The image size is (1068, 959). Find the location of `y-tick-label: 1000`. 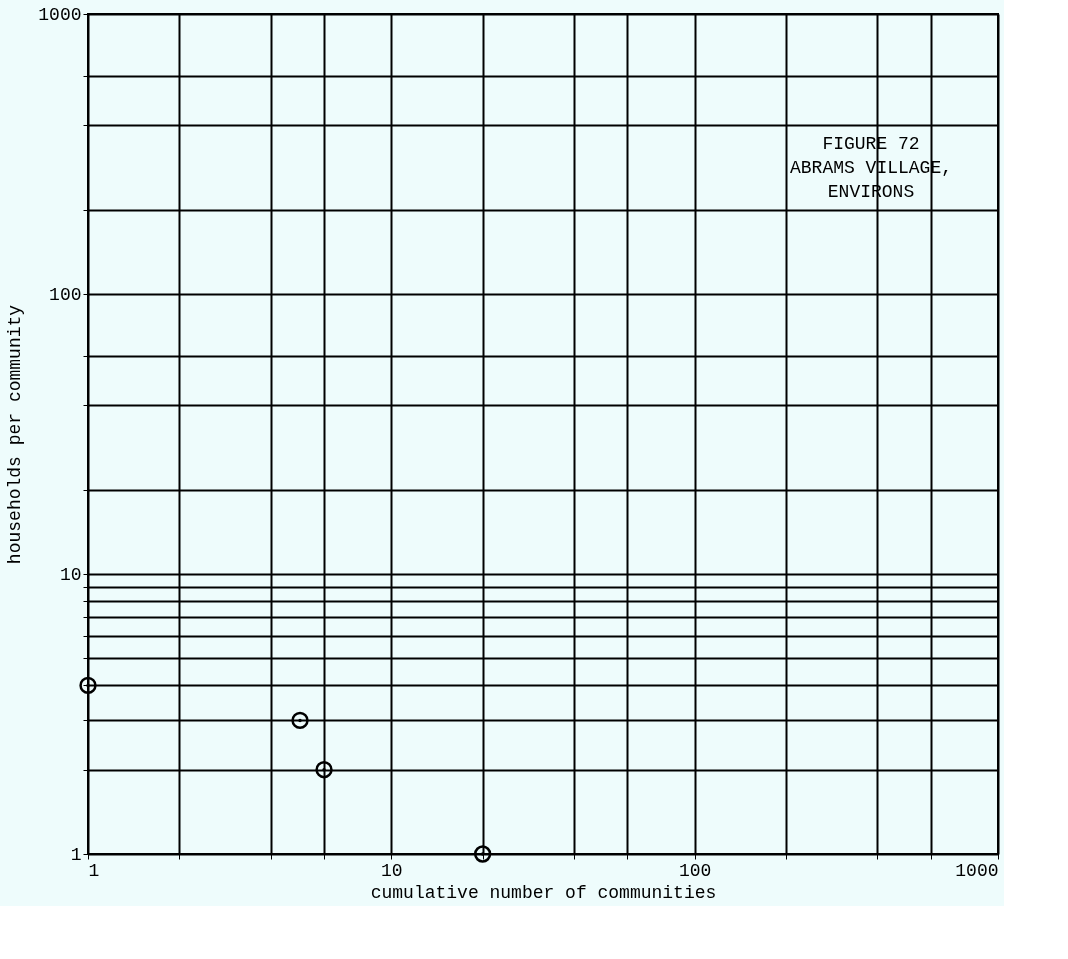

y-tick-label: 1000 is located at coordinates (60, 14).